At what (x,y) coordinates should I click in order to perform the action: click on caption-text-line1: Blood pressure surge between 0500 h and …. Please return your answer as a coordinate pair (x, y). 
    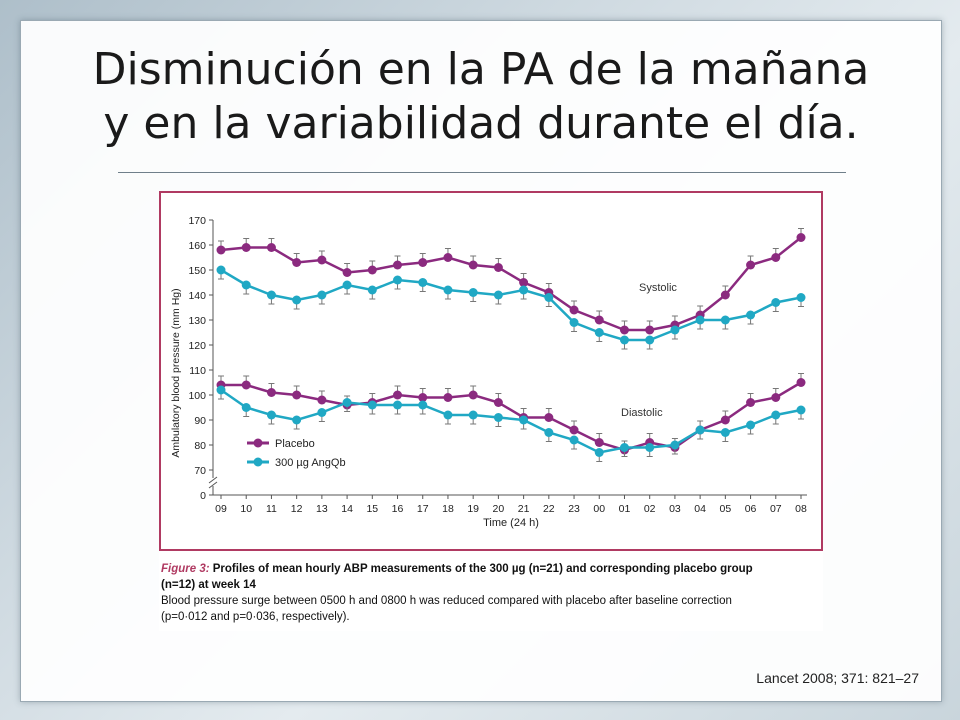
    Looking at the image, I should click on (446, 601).